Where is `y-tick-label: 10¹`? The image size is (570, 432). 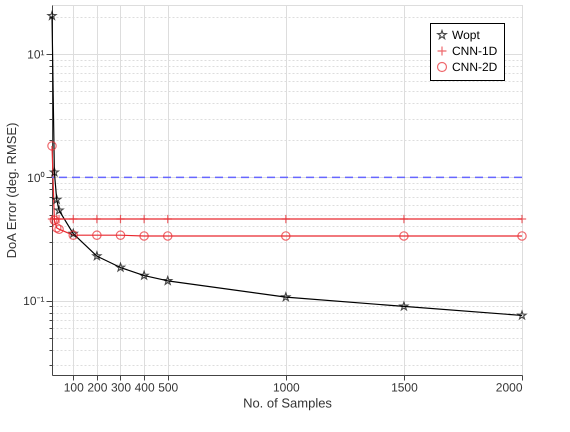 y-tick-label: 10¹ is located at coordinates (36, 55).